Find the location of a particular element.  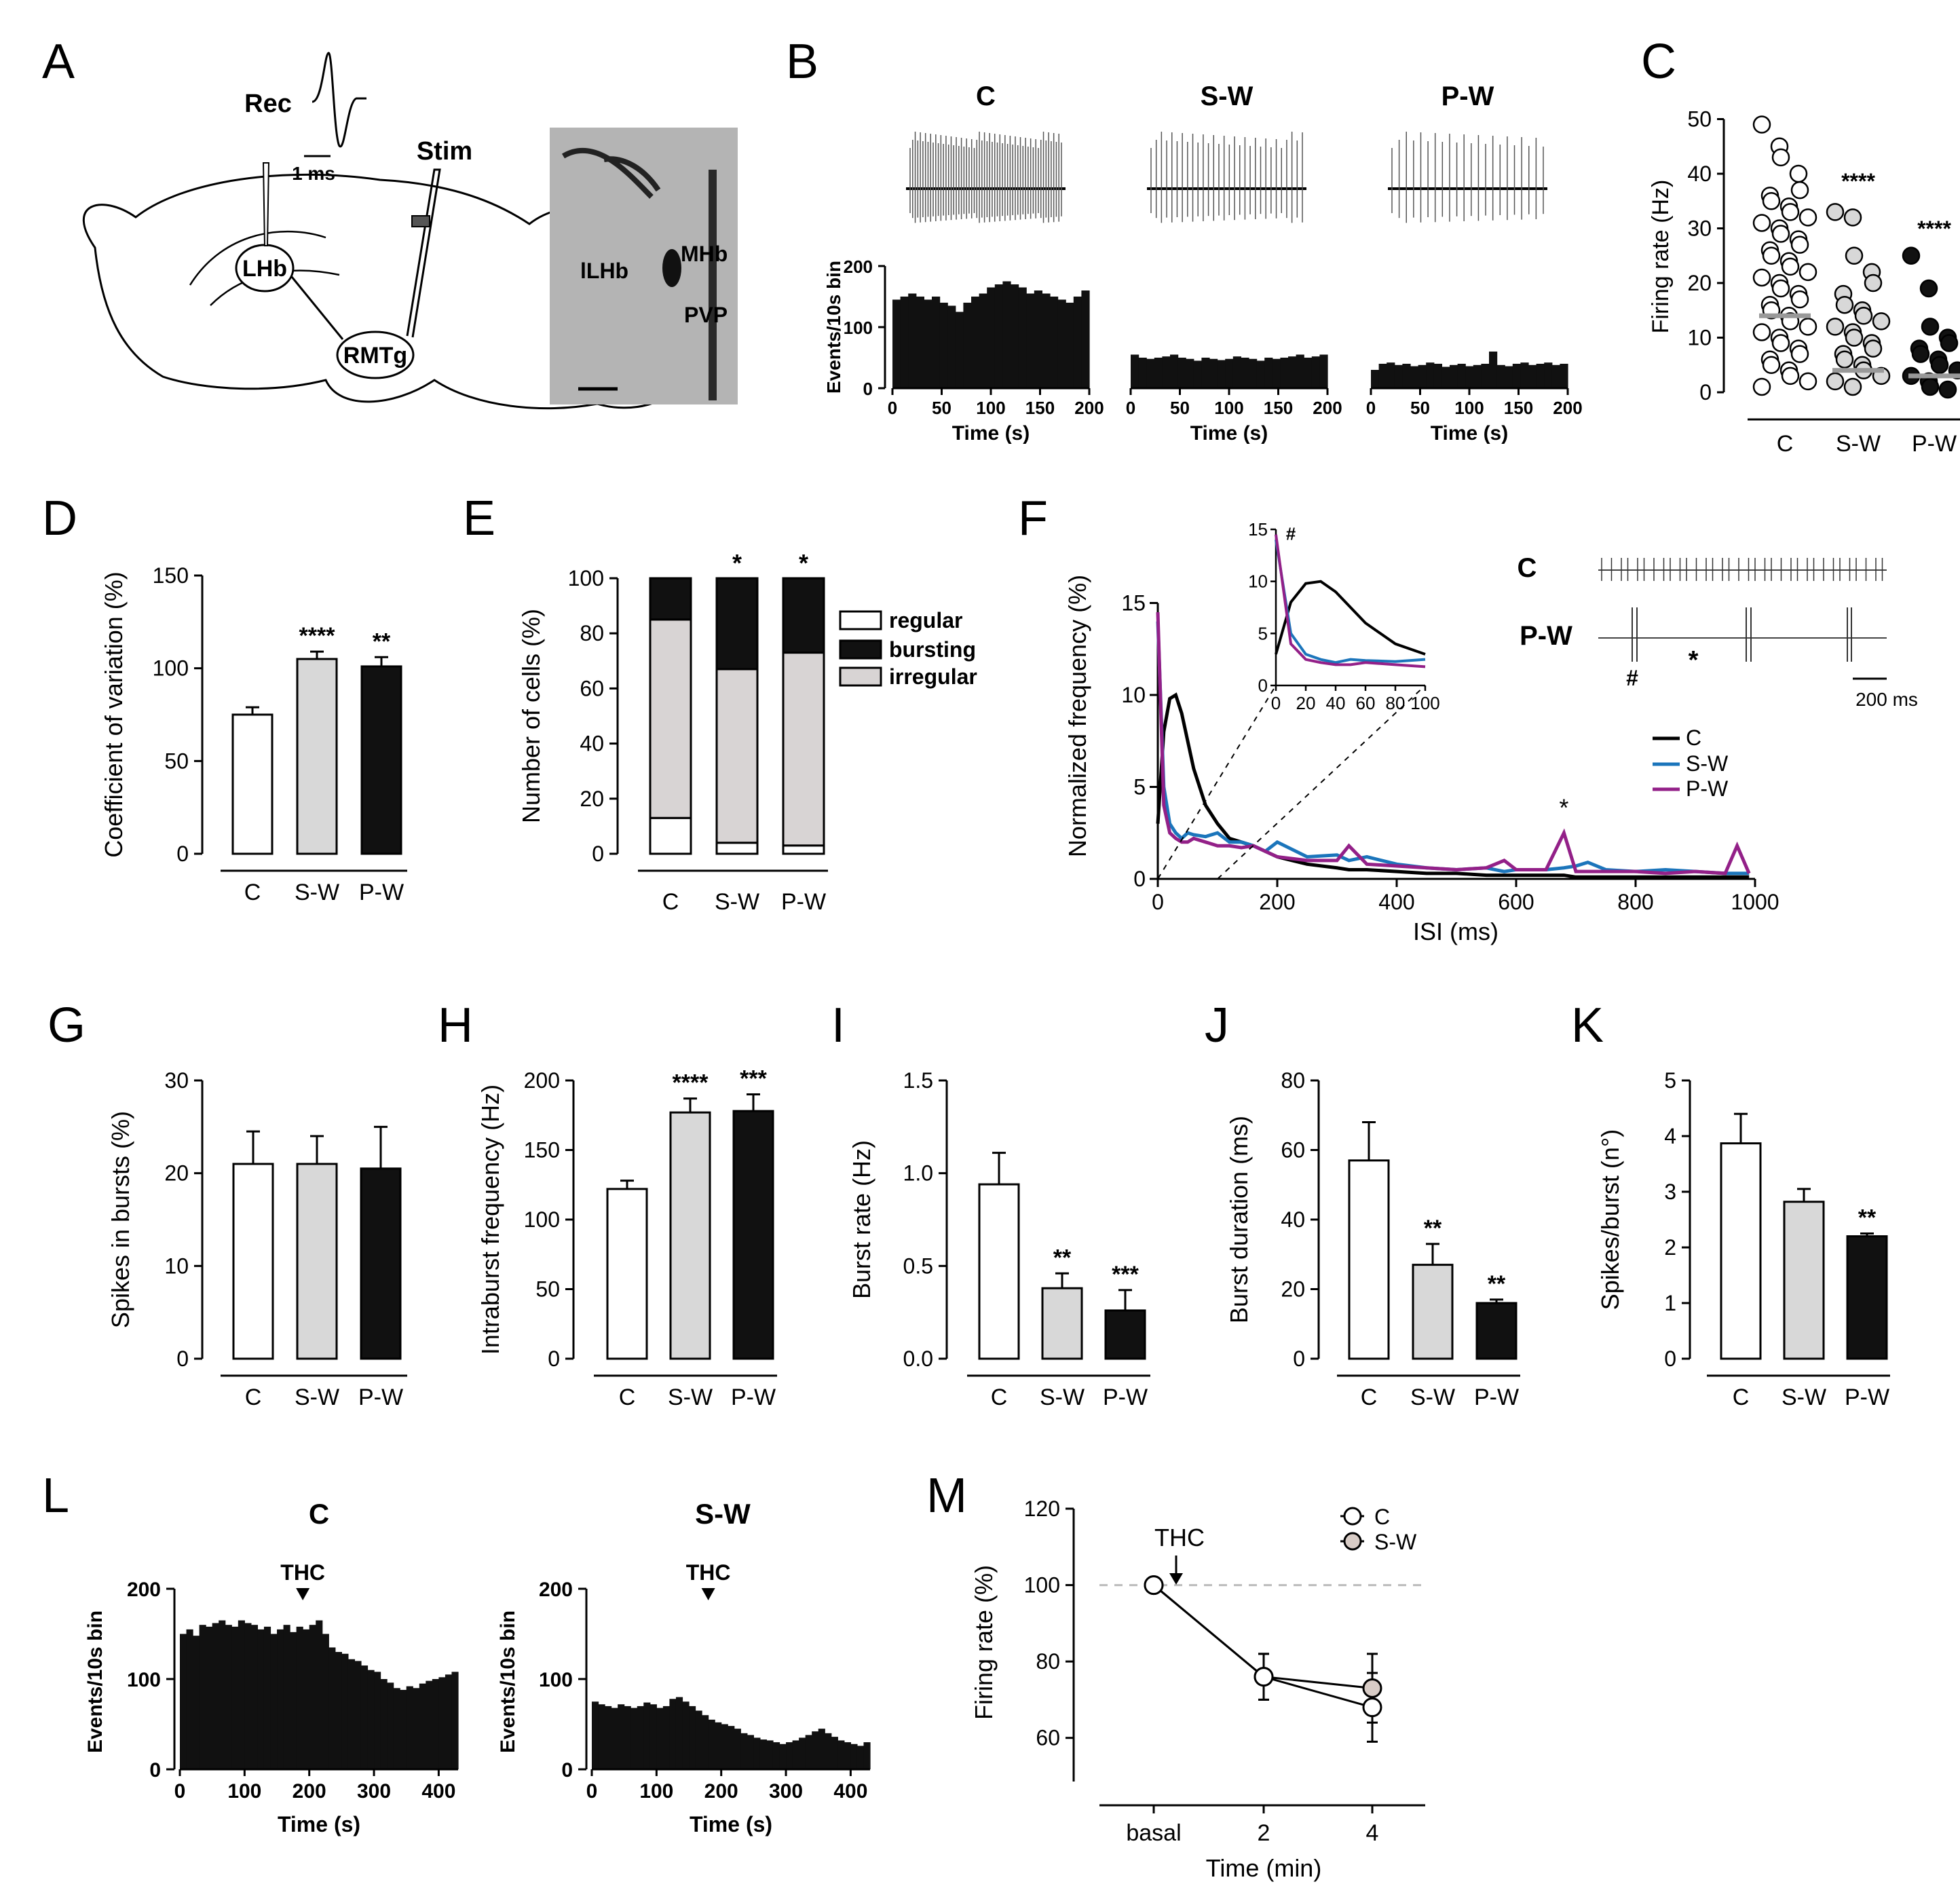

c-y-axis-label: Firing rate (Hz) is located at coordinates (1661, 257).